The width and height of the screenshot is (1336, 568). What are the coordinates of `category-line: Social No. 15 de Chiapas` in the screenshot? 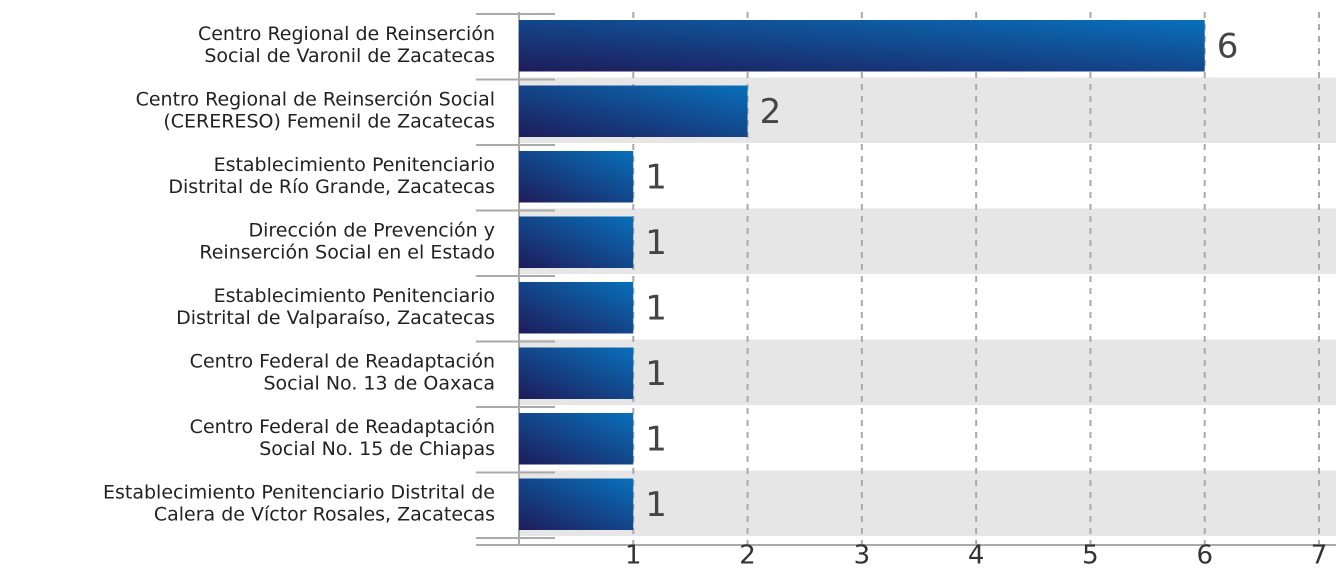 It's located at (377, 448).